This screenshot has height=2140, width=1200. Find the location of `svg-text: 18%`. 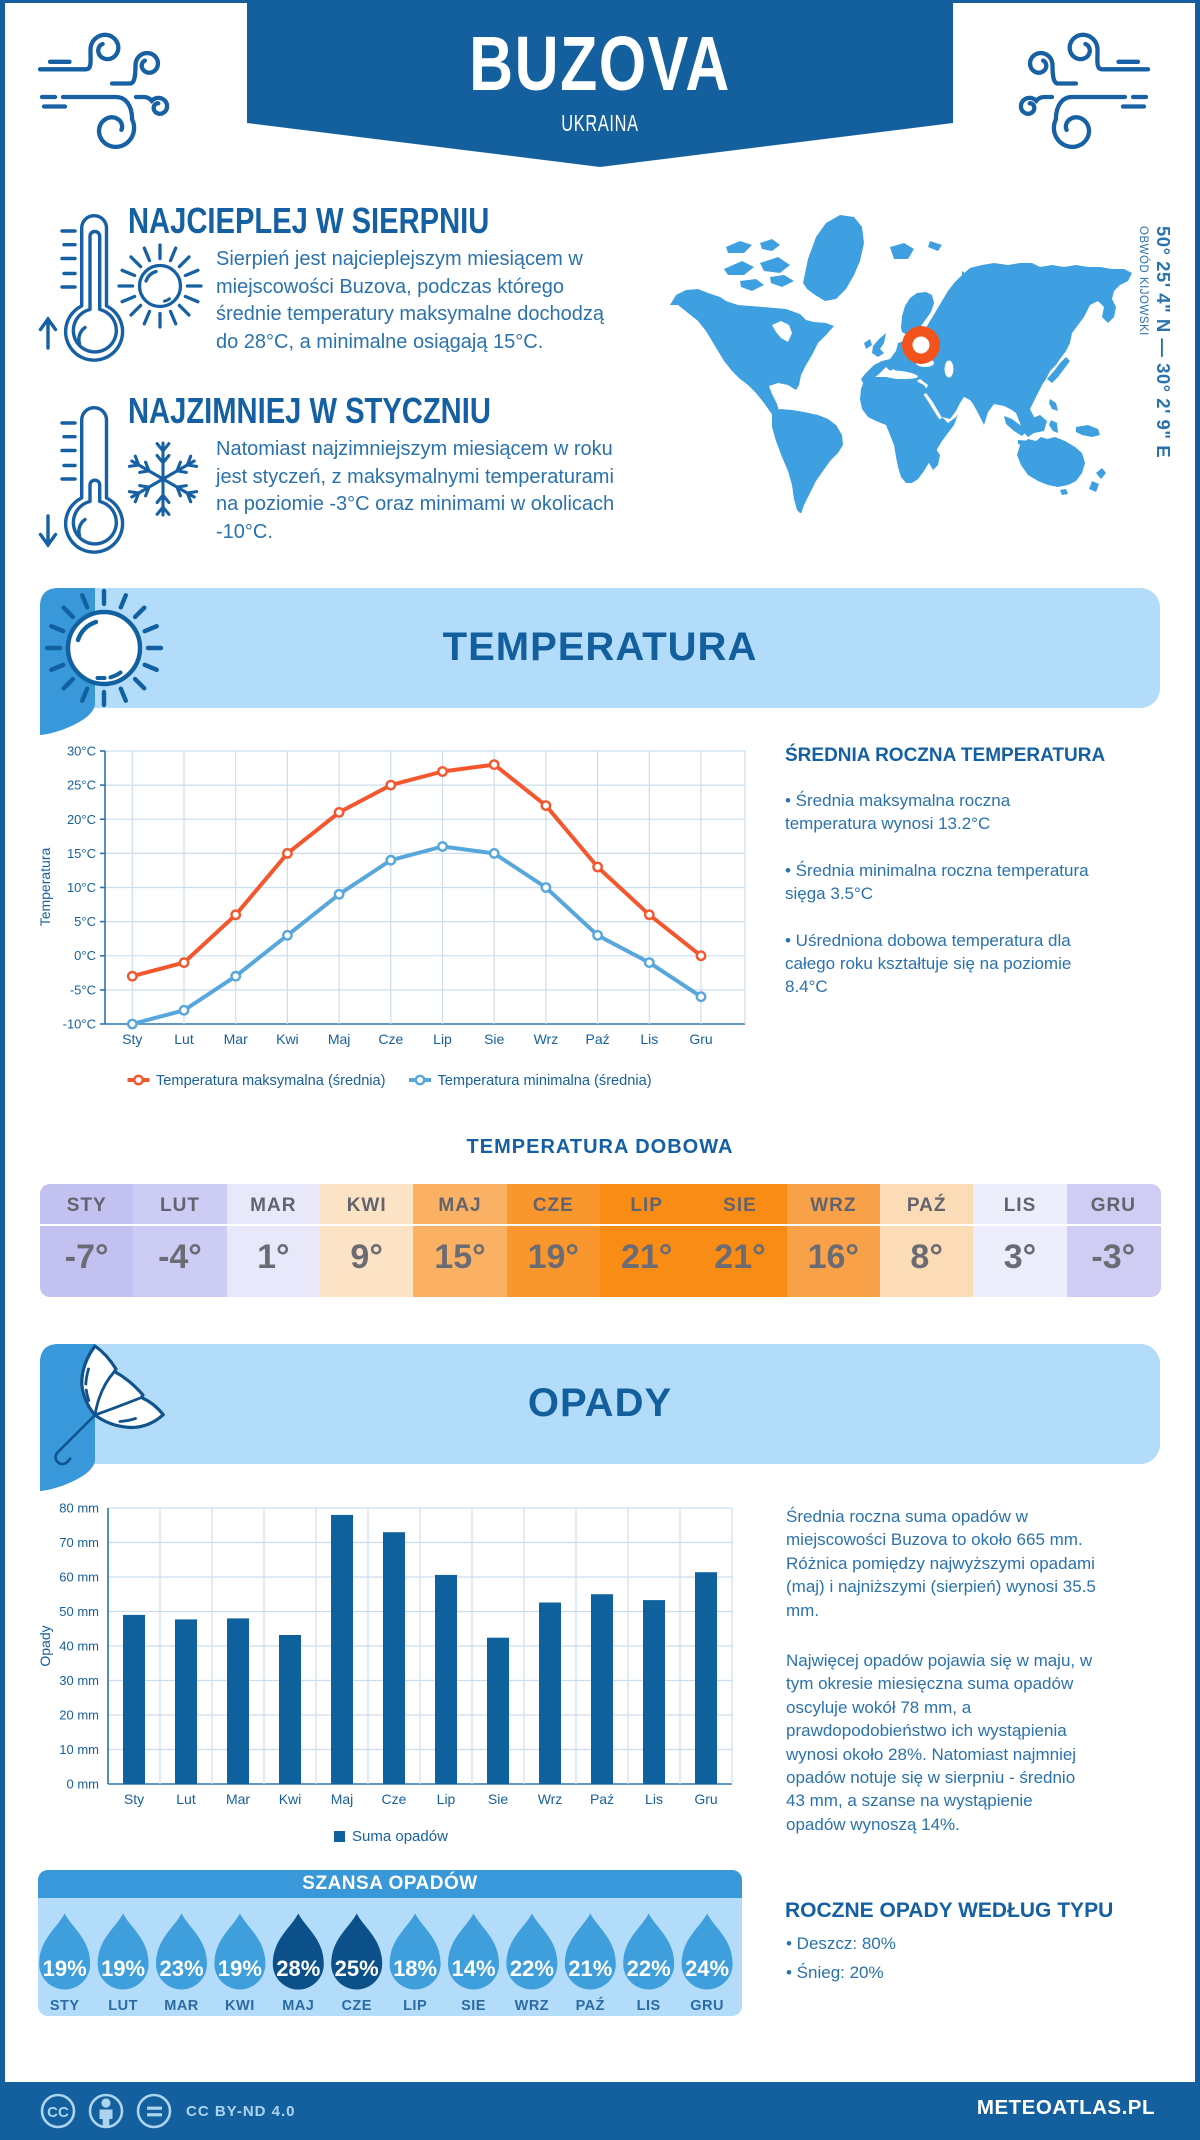

svg-text: 18% is located at coordinates (415, 1968).